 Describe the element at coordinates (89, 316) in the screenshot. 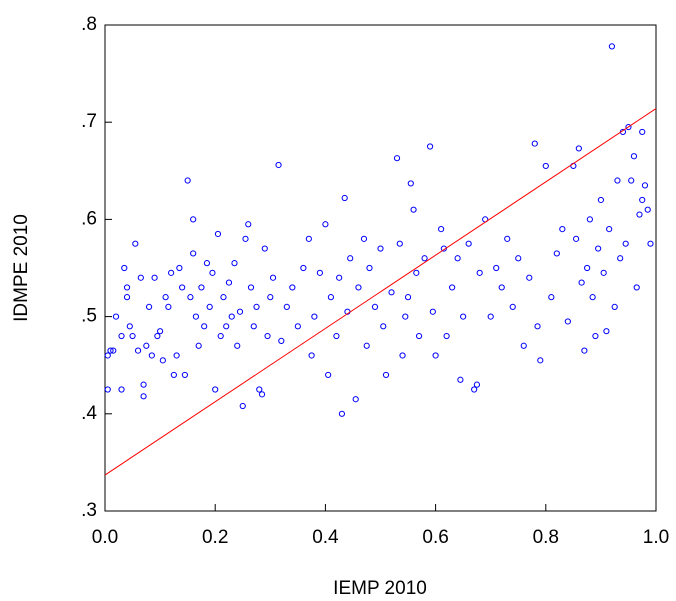

I see `y-tick-label: .5` at that location.